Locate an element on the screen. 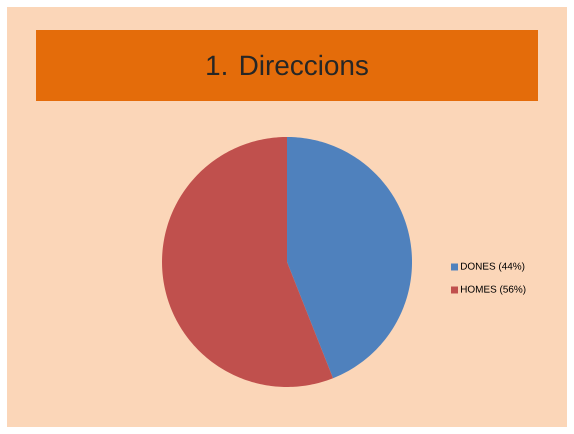  legend-label: DONES (44%) is located at coordinates (492, 267).